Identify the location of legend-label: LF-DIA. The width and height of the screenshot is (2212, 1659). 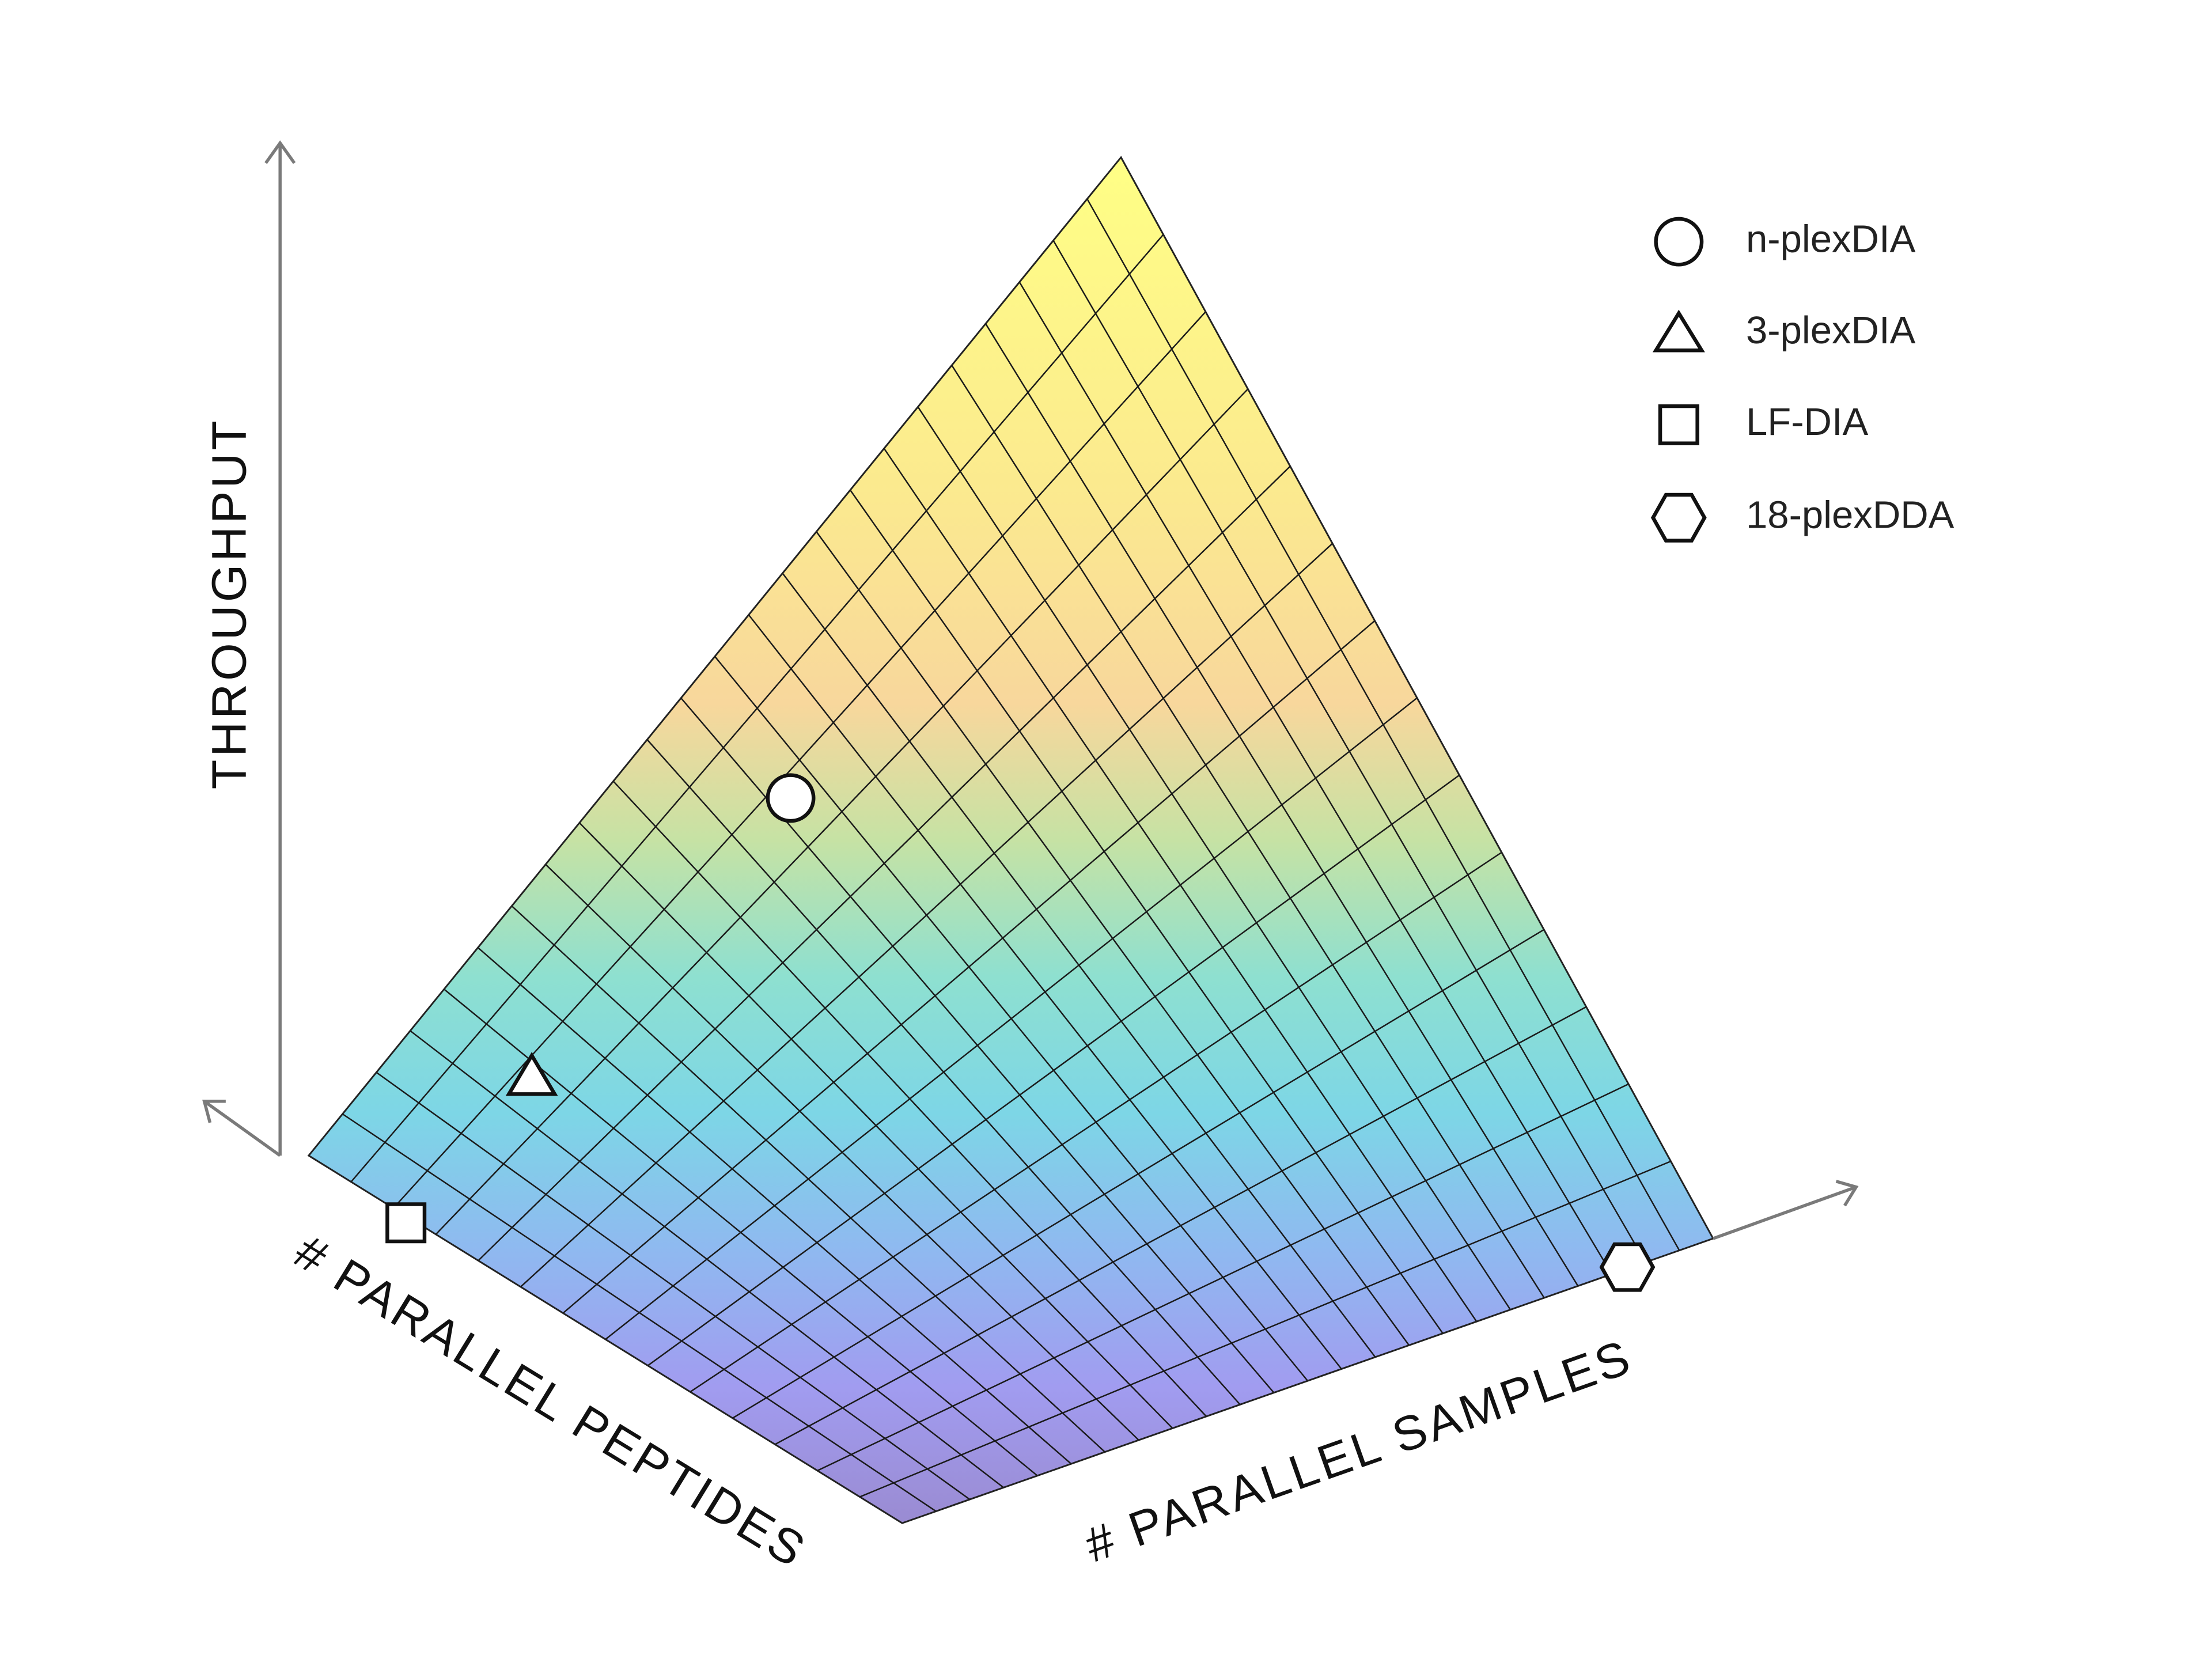
(1807, 422).